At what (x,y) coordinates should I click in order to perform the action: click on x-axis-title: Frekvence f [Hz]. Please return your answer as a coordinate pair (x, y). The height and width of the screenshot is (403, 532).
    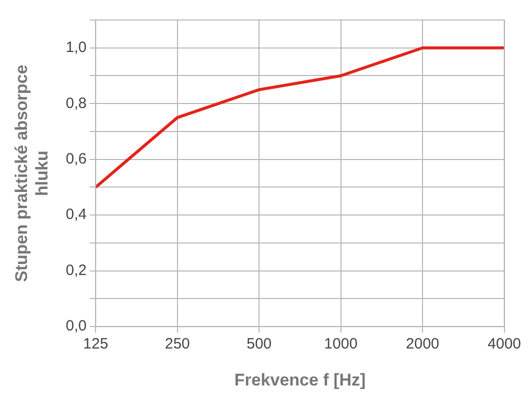
    Looking at the image, I should click on (300, 380).